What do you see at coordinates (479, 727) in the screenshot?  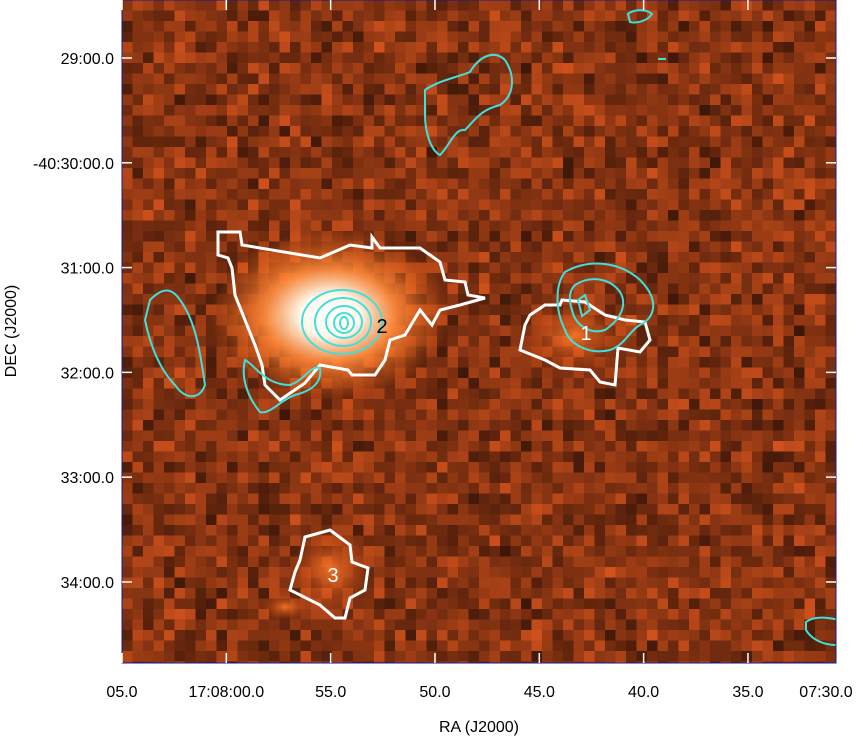 I see `x-axis-label: RA (J2000)` at bounding box center [479, 727].